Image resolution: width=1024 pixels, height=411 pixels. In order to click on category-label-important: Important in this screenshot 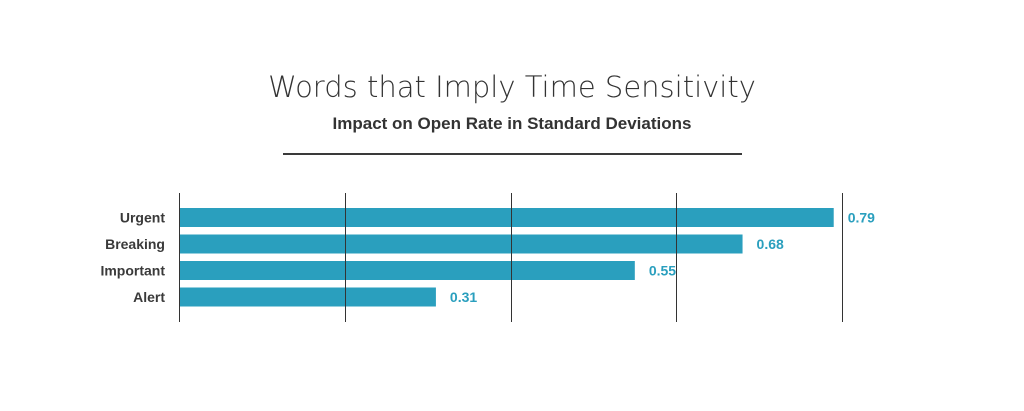, I will do `click(132, 271)`.